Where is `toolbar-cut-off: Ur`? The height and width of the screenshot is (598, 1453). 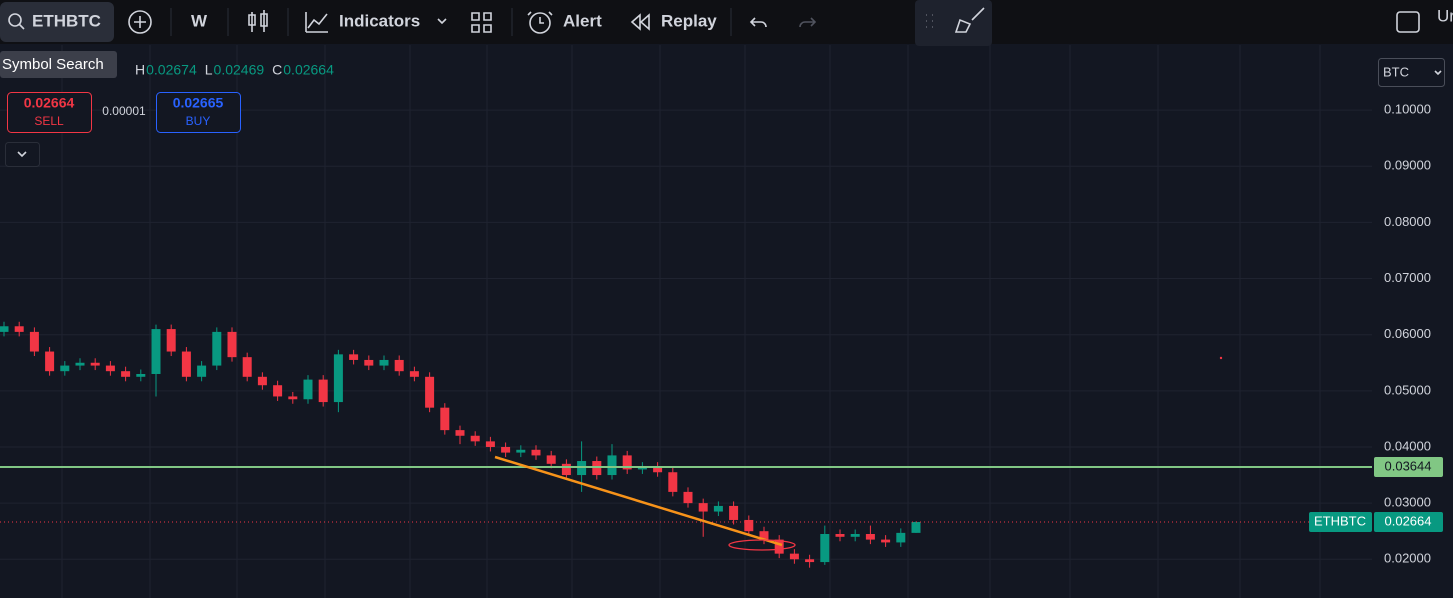
toolbar-cut-off: Ur is located at coordinates (1445, 15).